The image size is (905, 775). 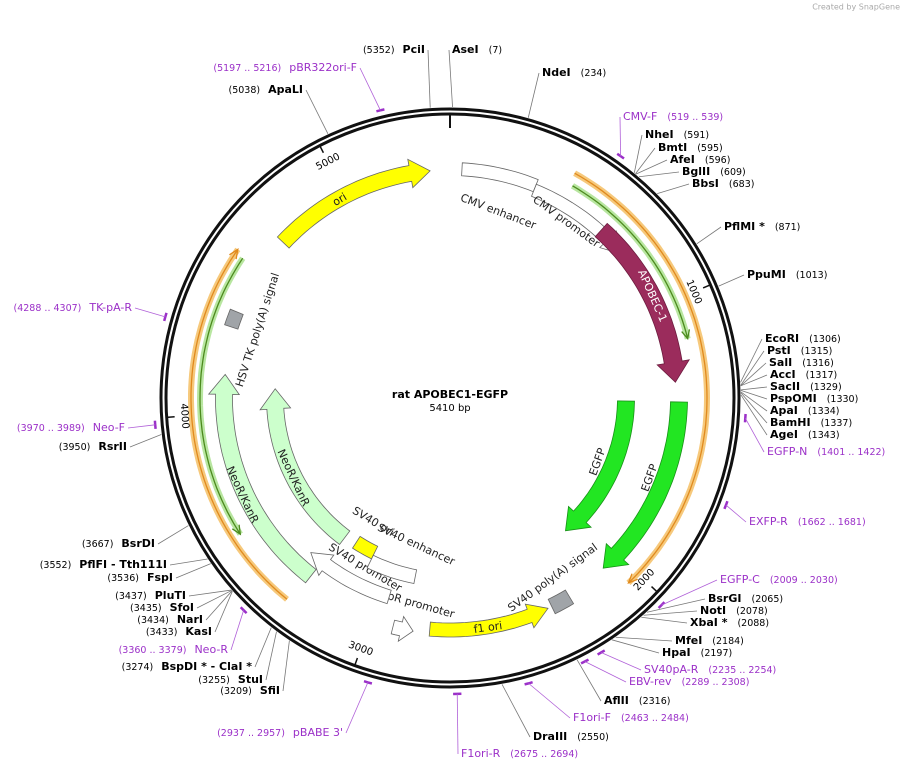 What do you see at coordinates (112, 446) in the screenshot?
I see `site-name: RsrII` at bounding box center [112, 446].